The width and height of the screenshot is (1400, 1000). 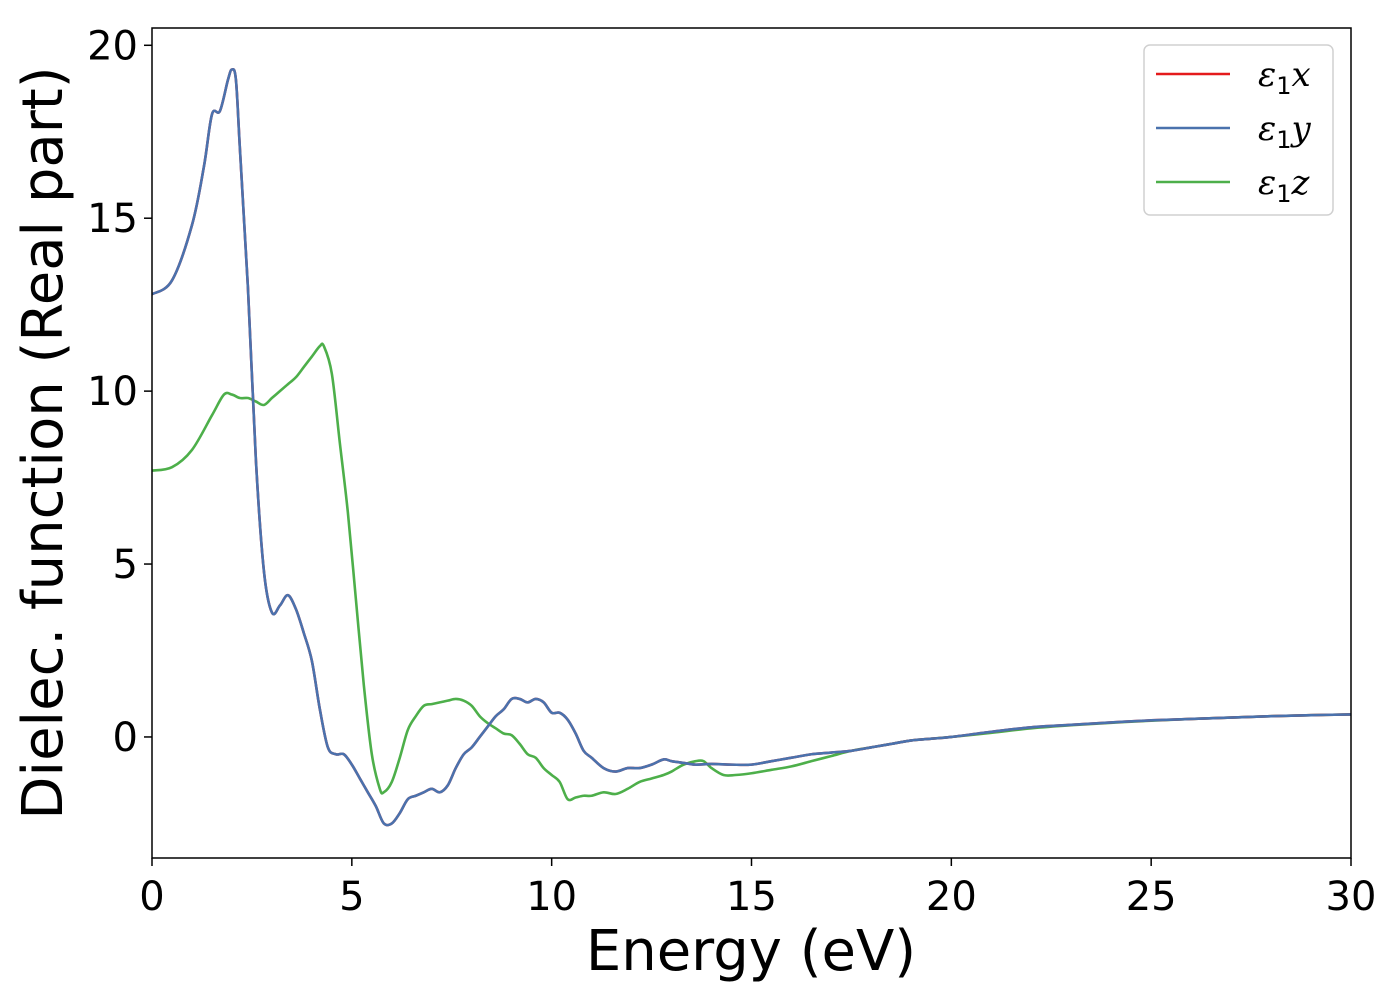 What do you see at coordinates (1285, 131) in the screenshot?
I see `legend-label-y: ε1y` at bounding box center [1285, 131].